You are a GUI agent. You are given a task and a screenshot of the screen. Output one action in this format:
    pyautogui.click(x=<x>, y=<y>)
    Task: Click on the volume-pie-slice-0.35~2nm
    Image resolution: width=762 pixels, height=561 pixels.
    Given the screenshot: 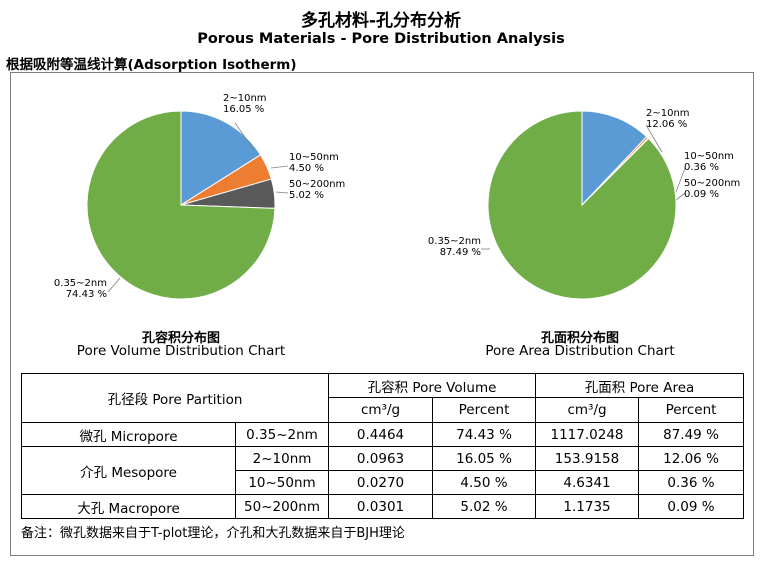 What is the action you would take?
    pyautogui.click(x=181, y=205)
    